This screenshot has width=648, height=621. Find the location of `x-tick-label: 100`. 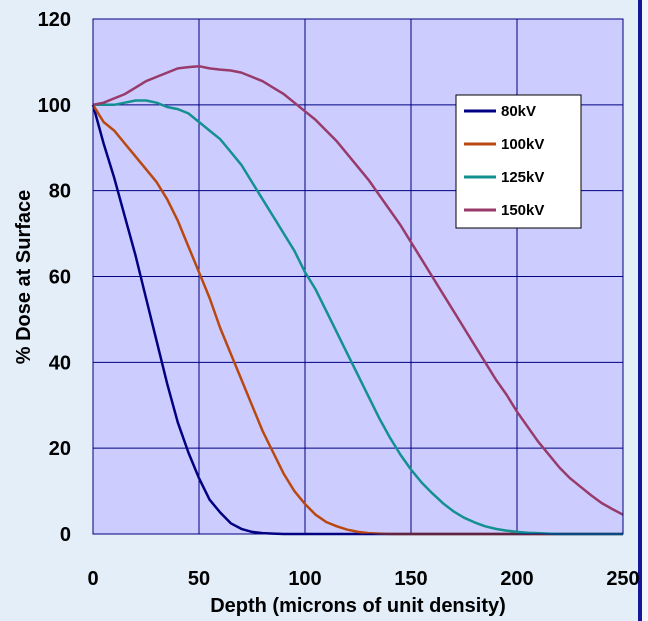

x-tick-label: 100 is located at coordinates (304, 579).